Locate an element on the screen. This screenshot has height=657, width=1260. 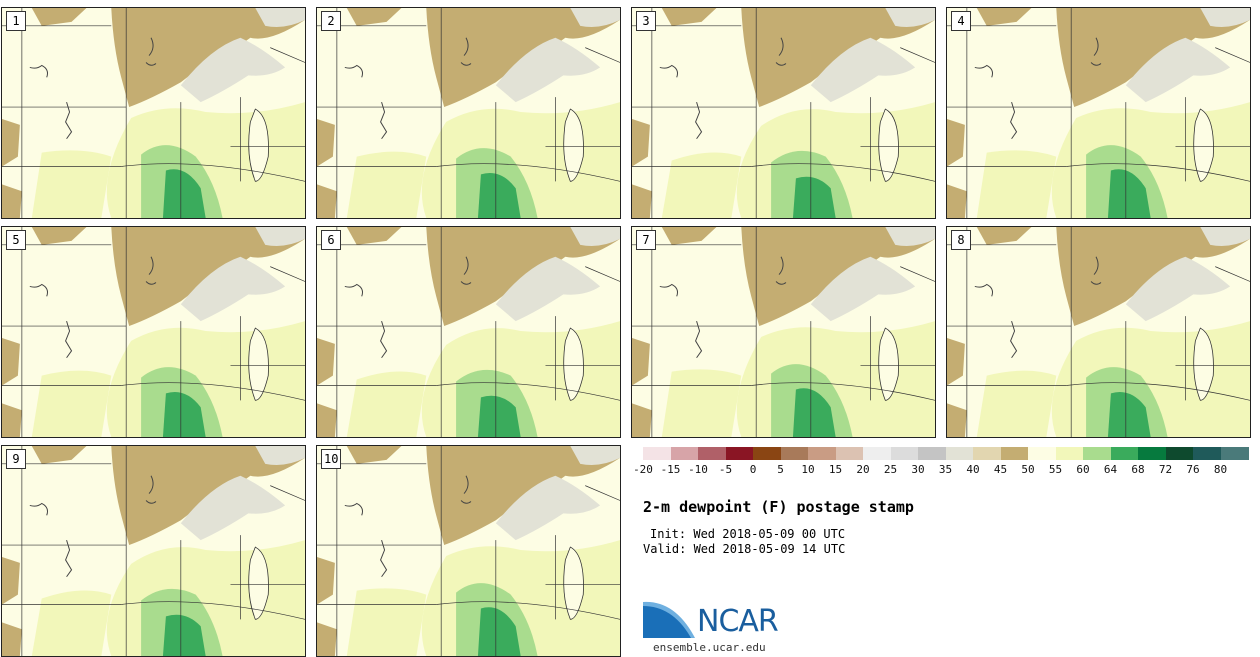
legend-tick-label: 10 is located at coordinates (808, 469).